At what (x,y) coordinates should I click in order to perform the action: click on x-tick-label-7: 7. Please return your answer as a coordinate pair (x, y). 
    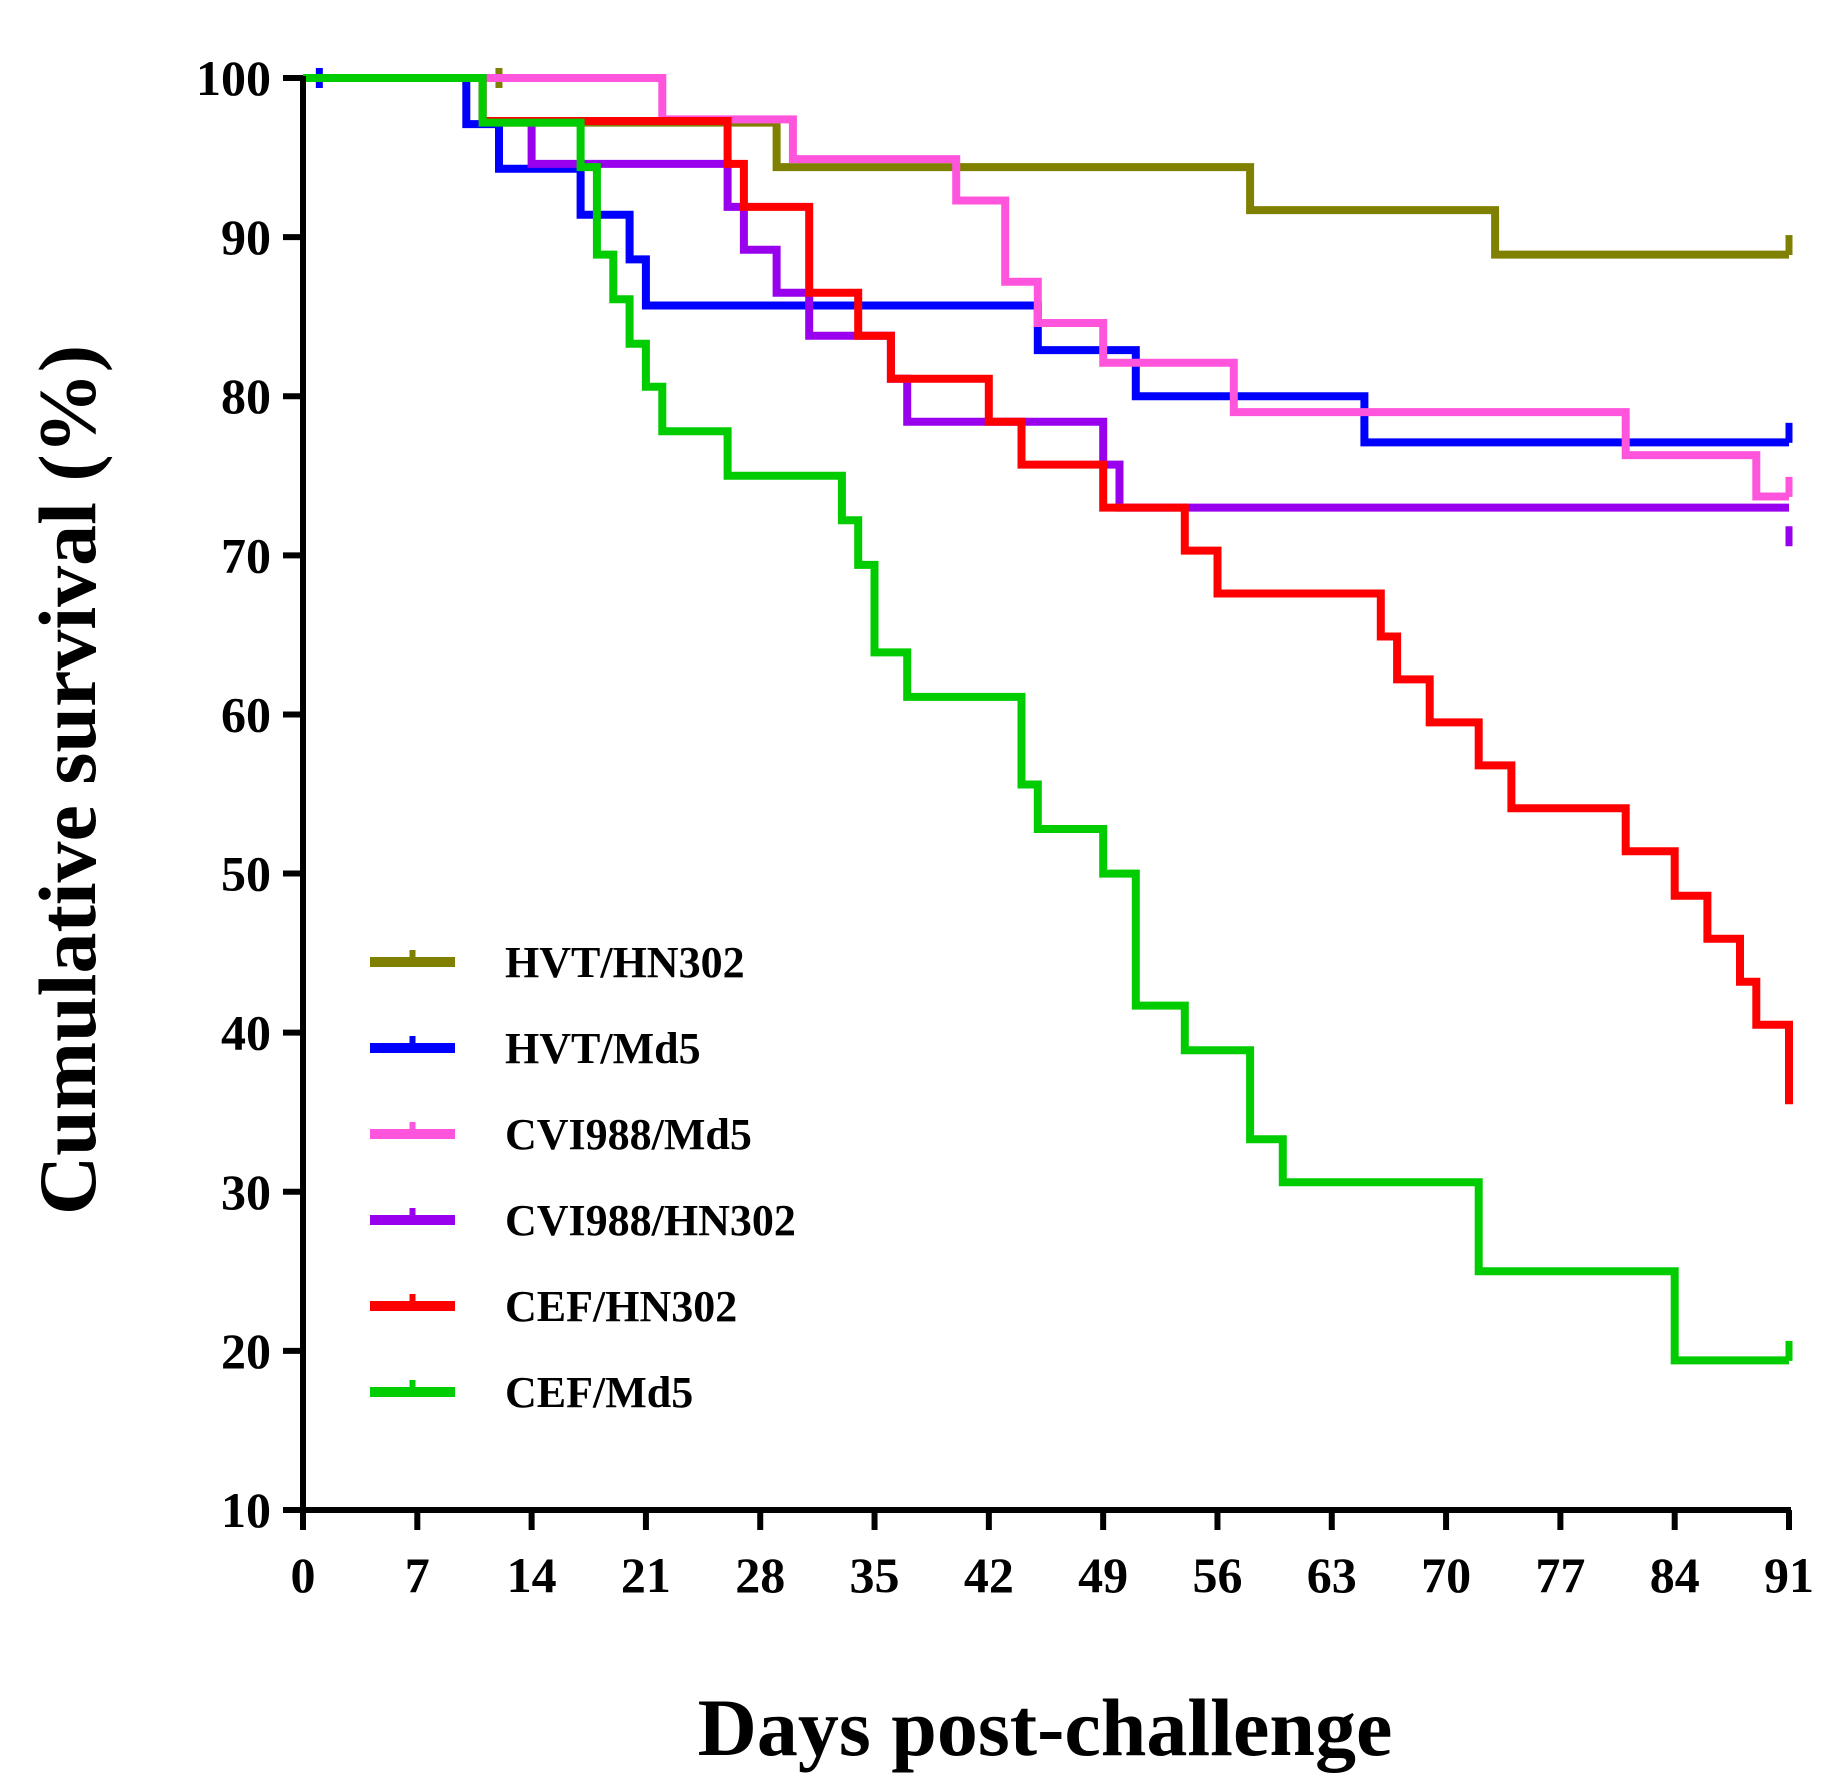
    Looking at the image, I should click on (417, 1575).